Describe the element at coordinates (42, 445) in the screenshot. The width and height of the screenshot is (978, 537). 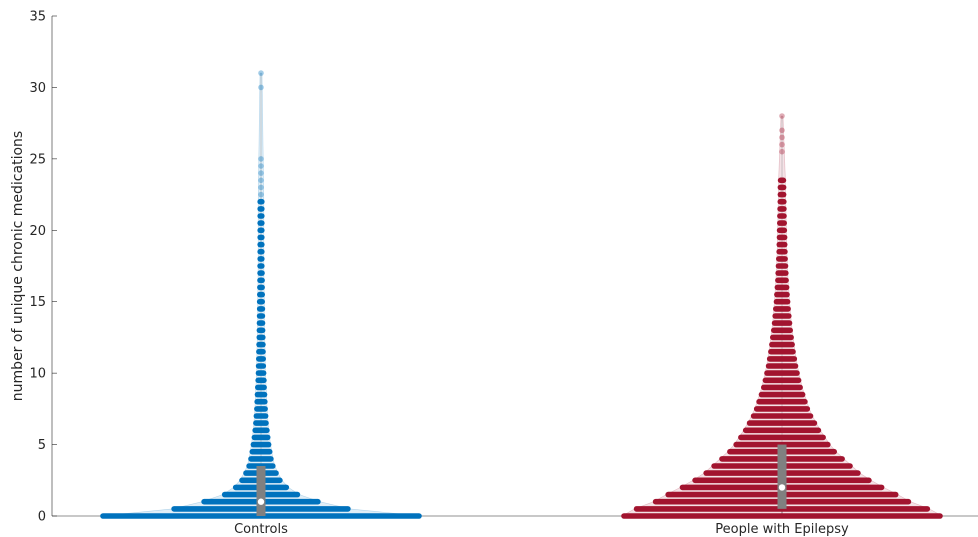
I see `y-tick-label: 5` at that location.